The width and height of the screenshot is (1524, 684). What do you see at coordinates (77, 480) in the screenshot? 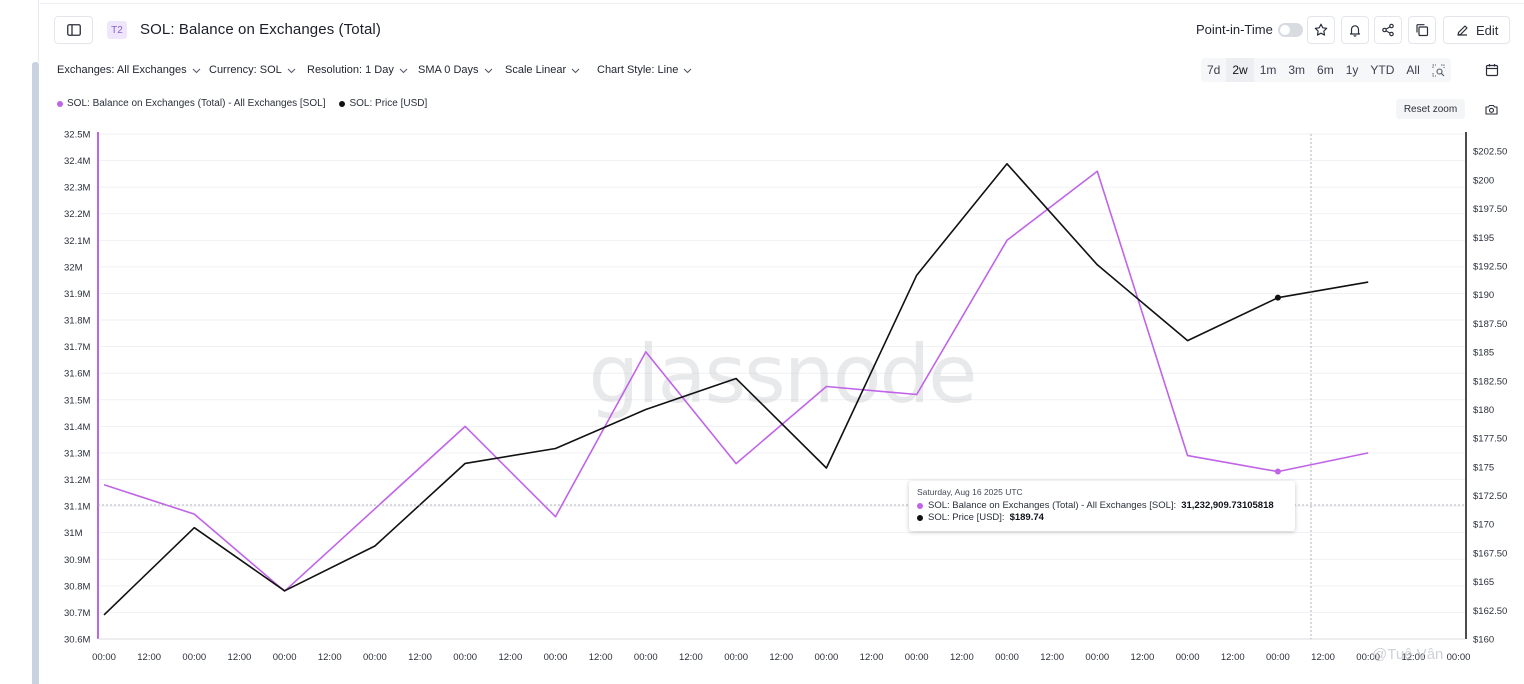
I see `left-axis-tick-label: 31.2M` at bounding box center [77, 480].